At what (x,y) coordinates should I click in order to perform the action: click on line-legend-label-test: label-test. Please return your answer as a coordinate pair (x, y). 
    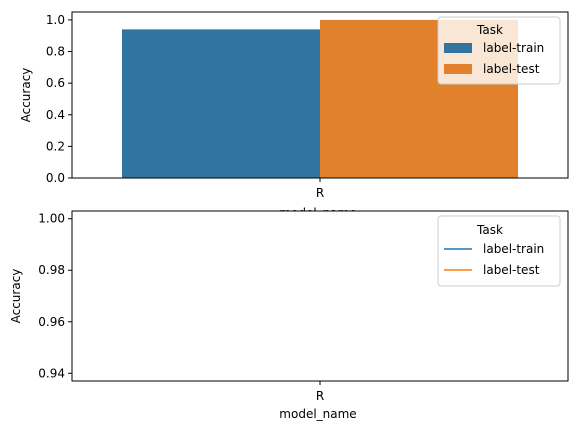
    Looking at the image, I should click on (511, 270).